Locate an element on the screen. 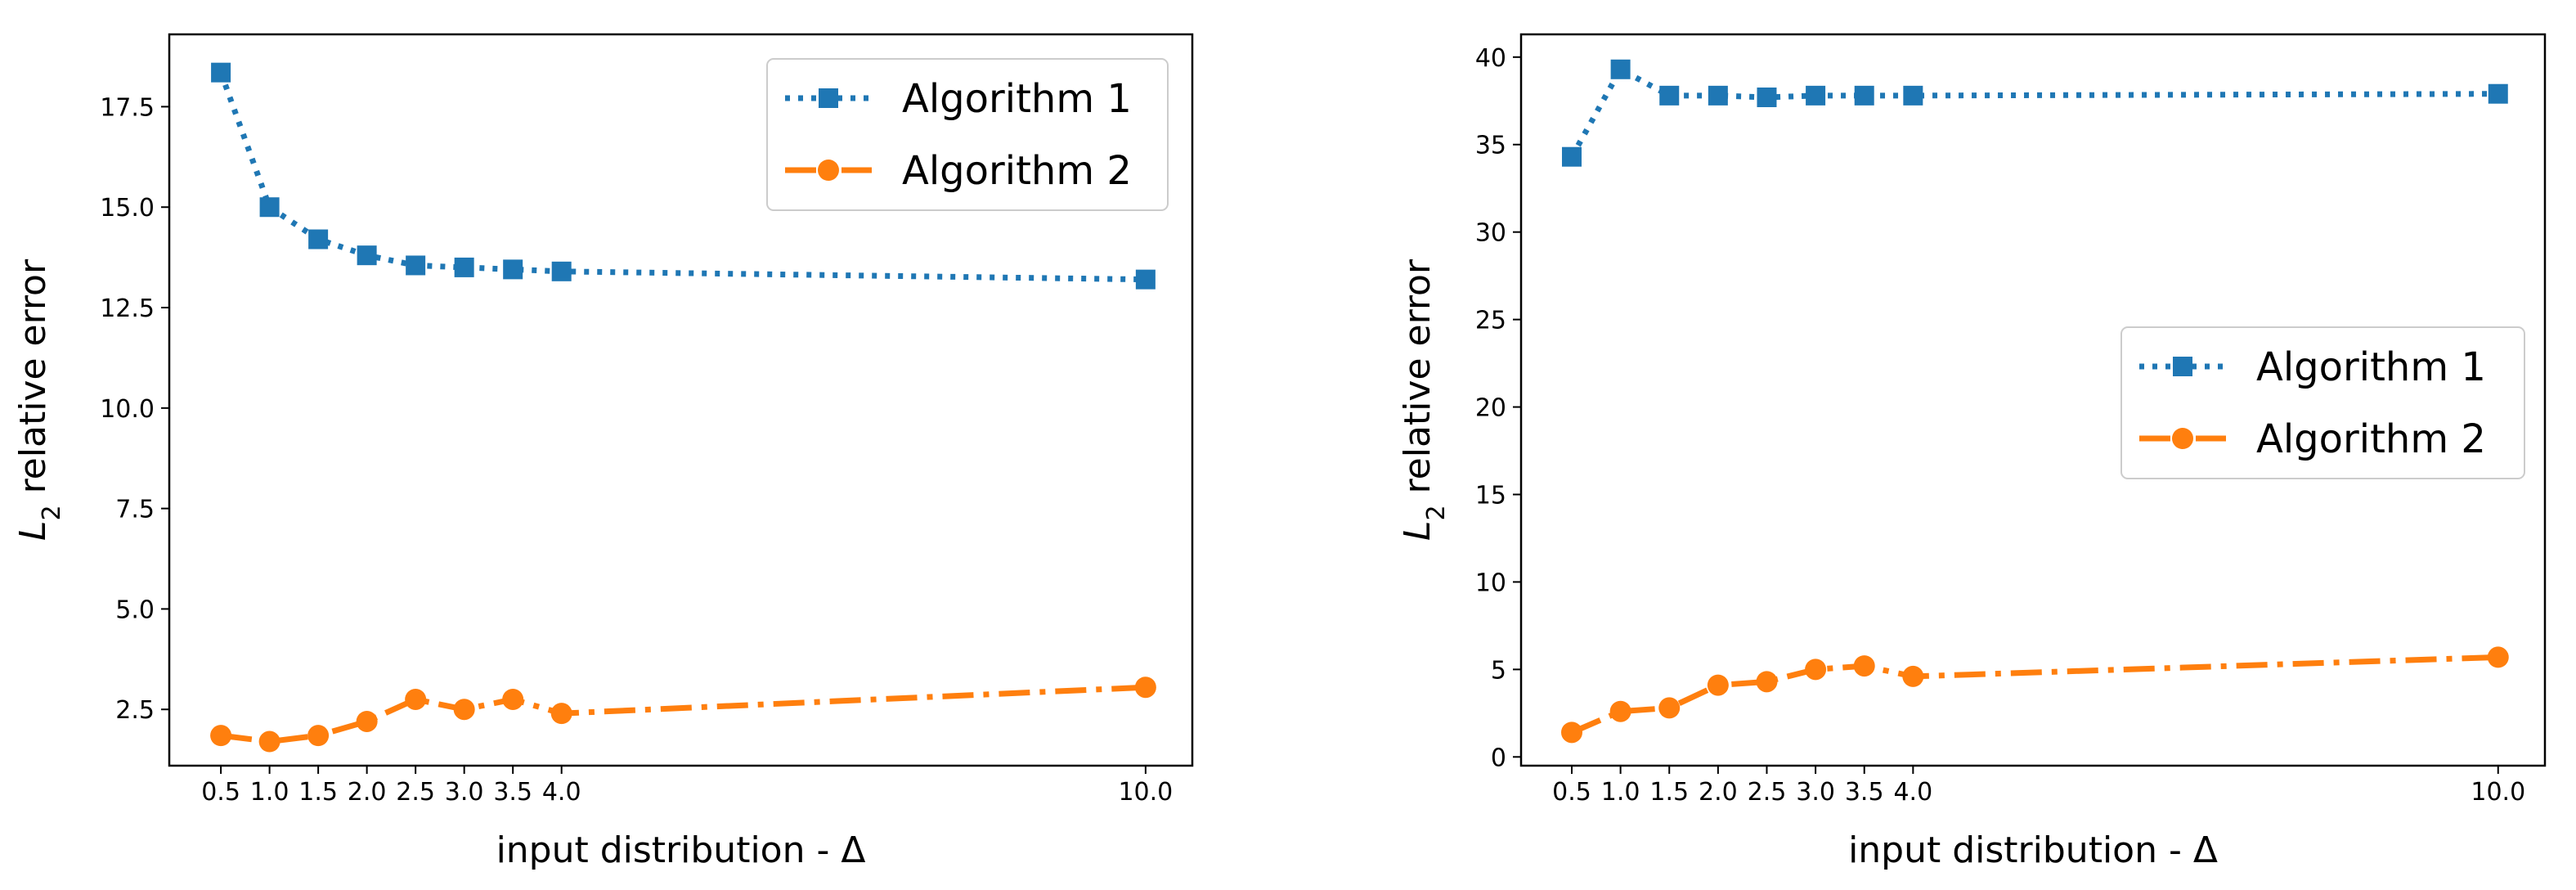 The image size is (2576, 890). y-tick-label: 12.5 is located at coordinates (128, 308).